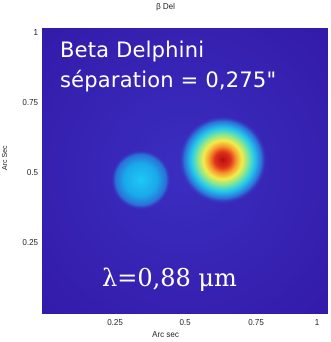 Image resolution: width=331 pixels, height=342 pixels. I want to click on y-tick-05: 0.5, so click(32, 172).